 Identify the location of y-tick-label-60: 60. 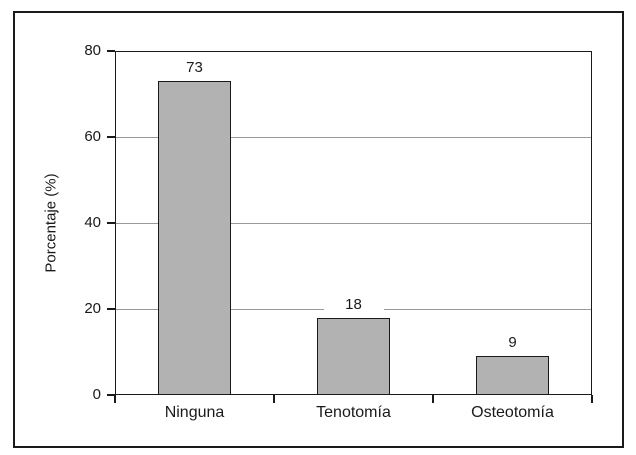
(92, 136).